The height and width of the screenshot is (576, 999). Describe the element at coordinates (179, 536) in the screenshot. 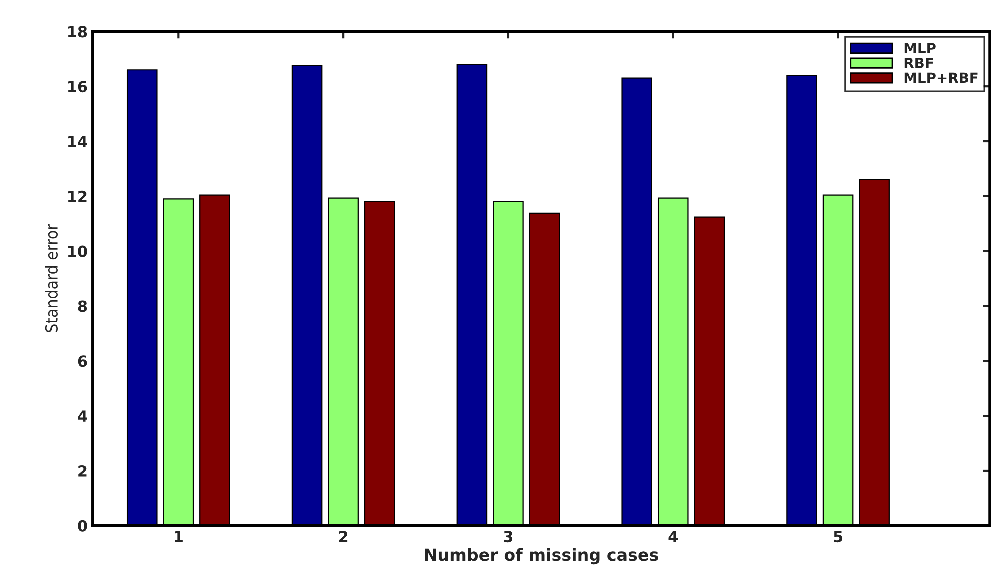

I see `x-tick-label: 1` at that location.